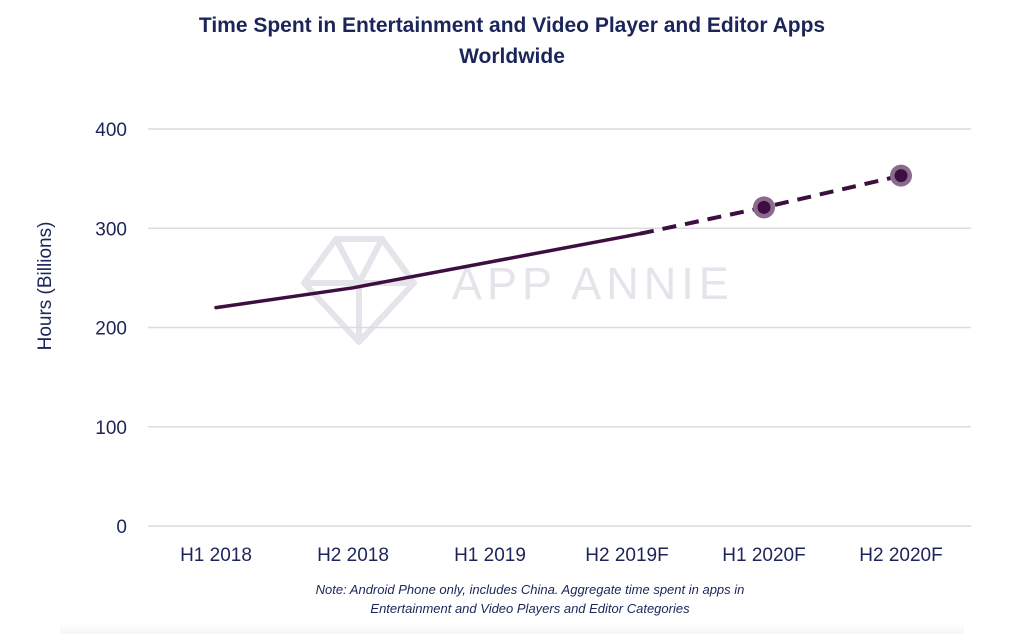 This screenshot has width=1024, height=634. I want to click on y-axis-label: Hours (Billions), so click(45, 286).